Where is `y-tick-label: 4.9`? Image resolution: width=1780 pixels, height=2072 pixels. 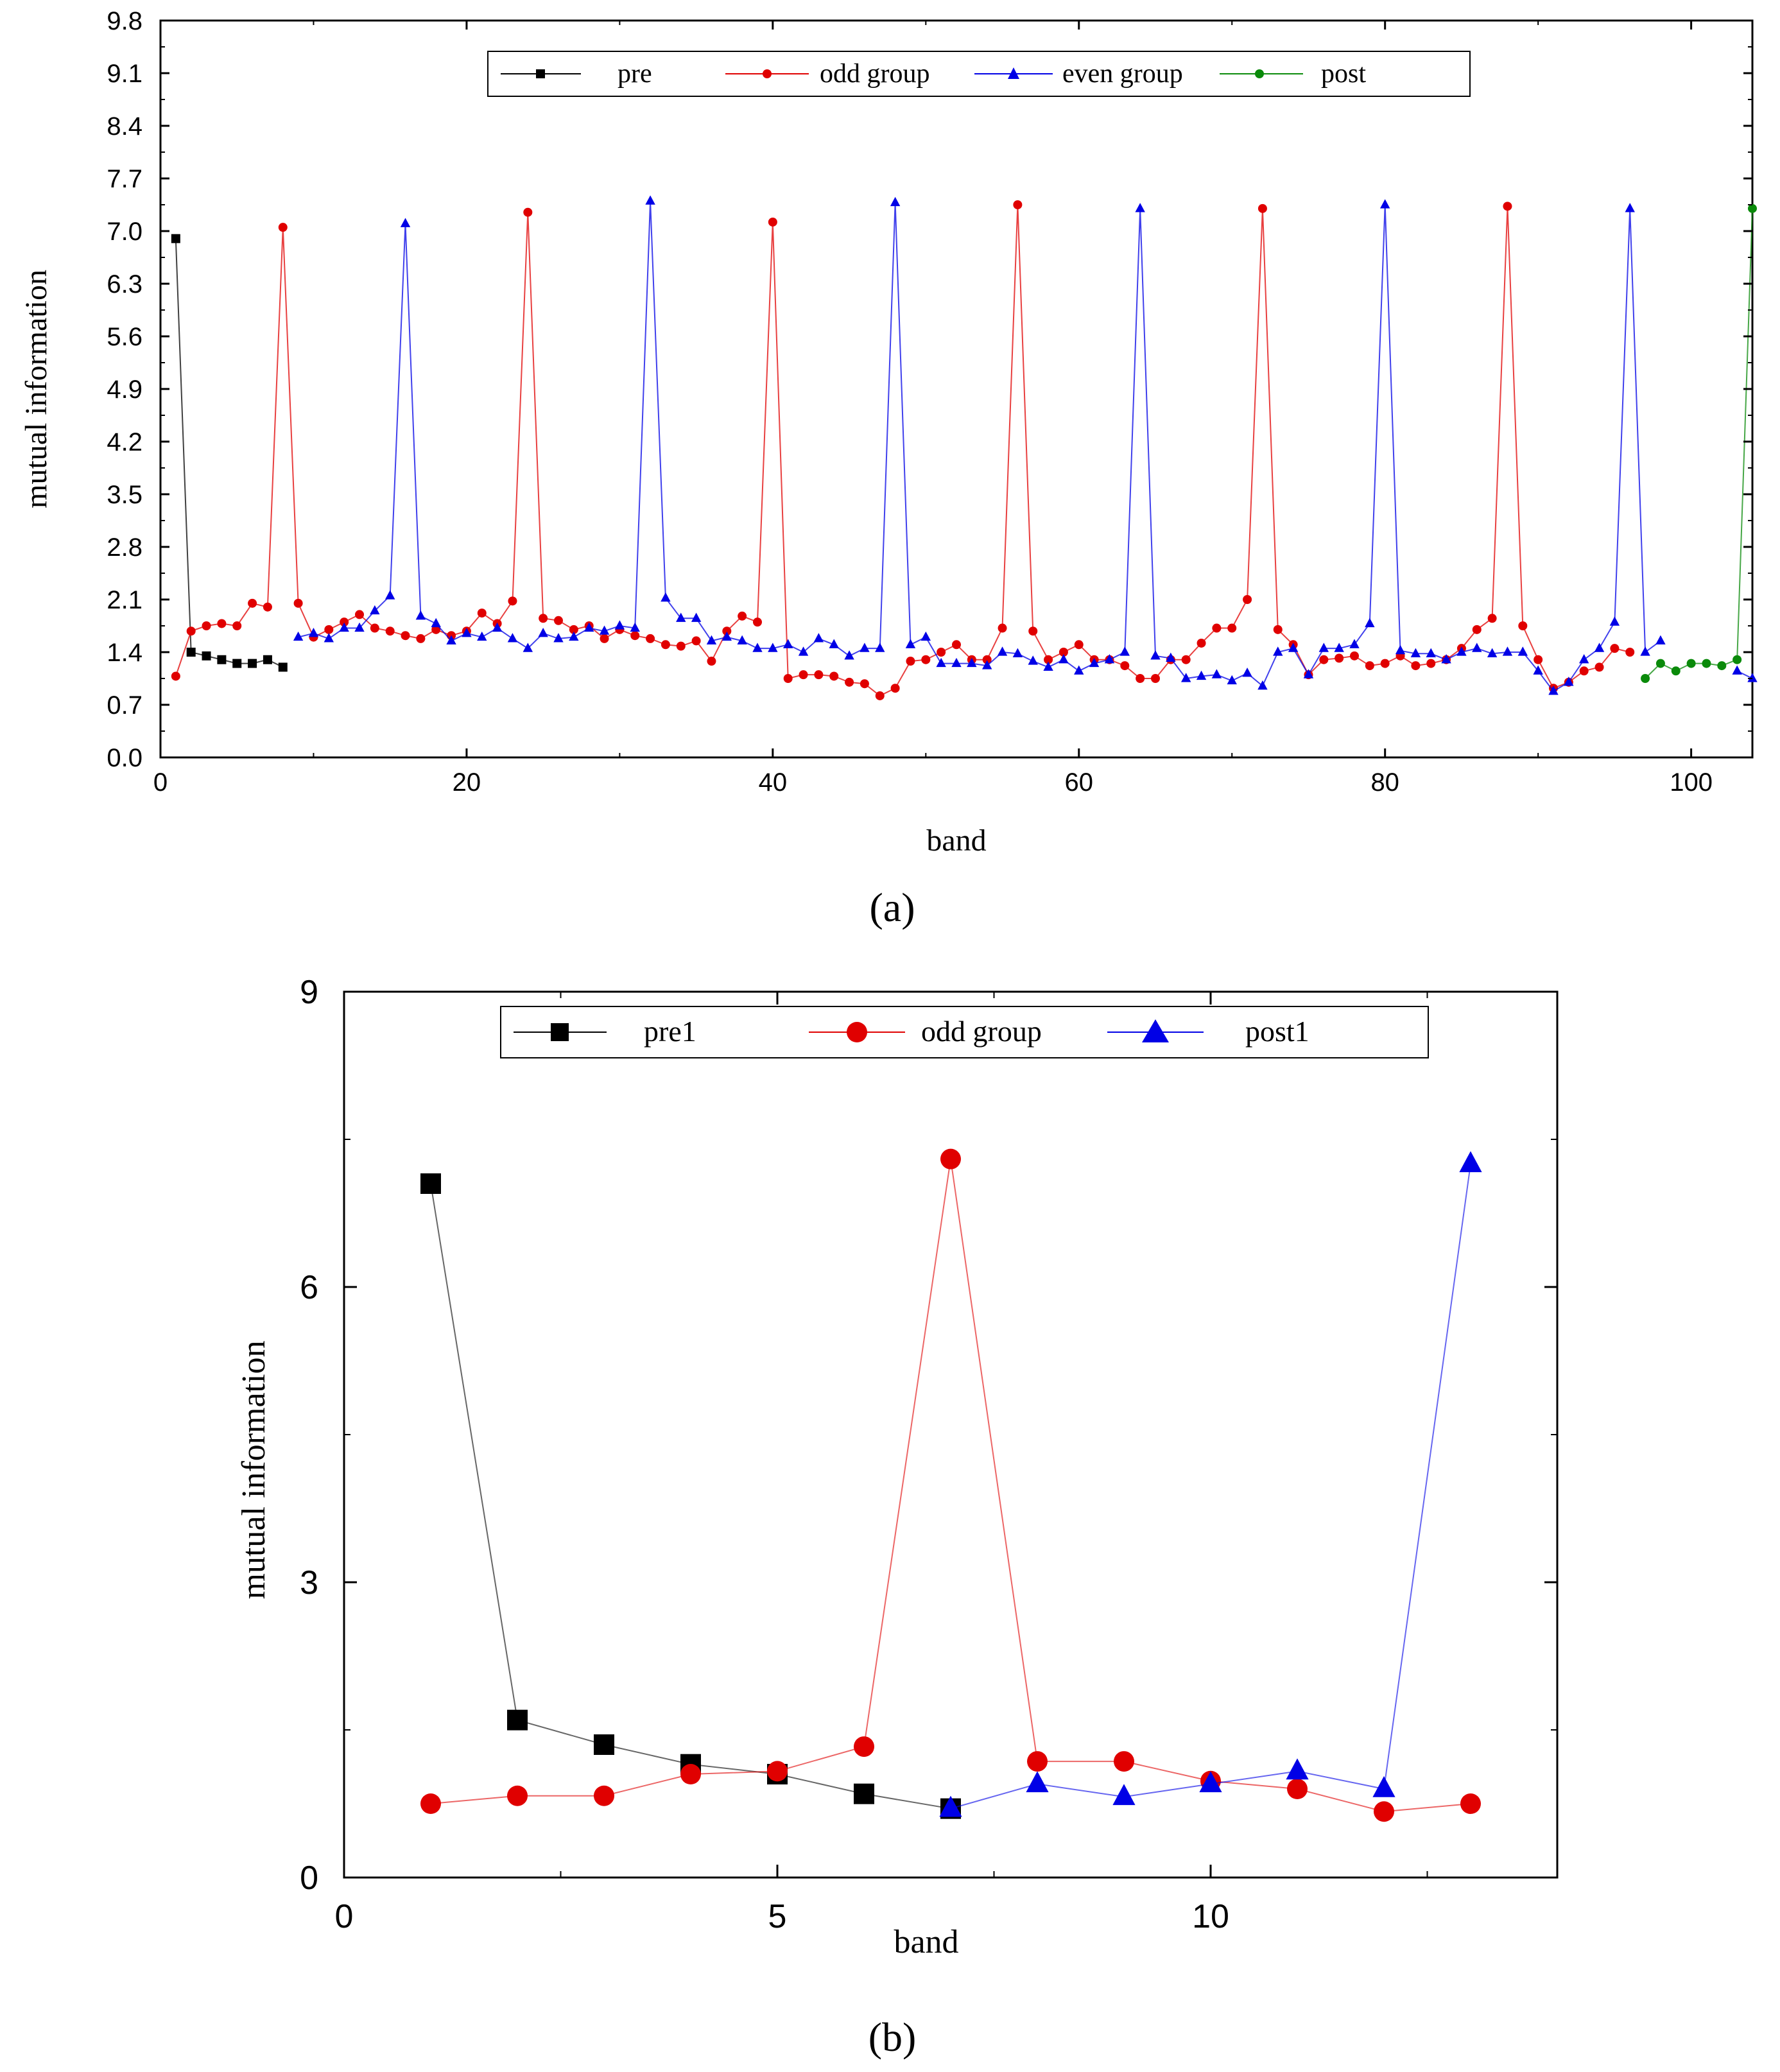
y-tick-label: 4.9 is located at coordinates (125, 390).